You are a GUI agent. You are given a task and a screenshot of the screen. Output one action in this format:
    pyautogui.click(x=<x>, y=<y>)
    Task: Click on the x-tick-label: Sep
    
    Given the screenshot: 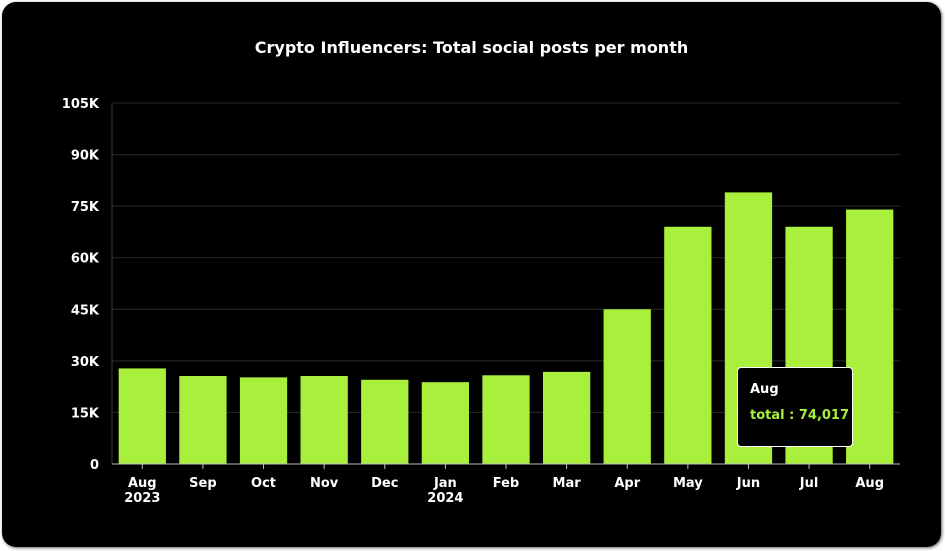 What is the action you would take?
    pyautogui.click(x=203, y=483)
    